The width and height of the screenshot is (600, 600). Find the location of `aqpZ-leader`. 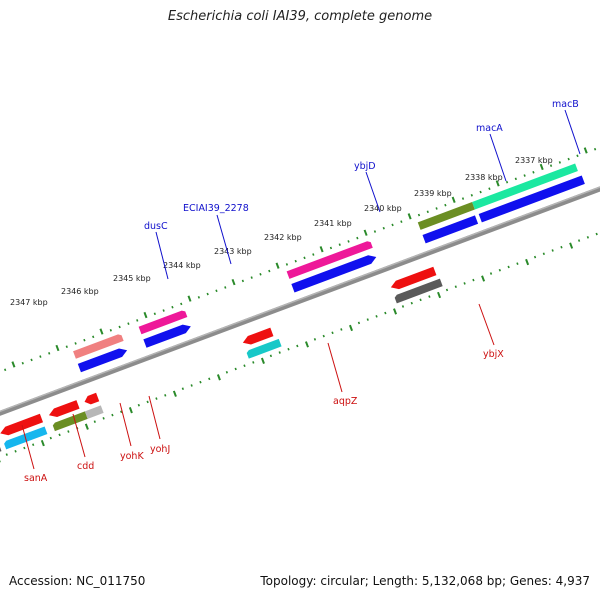

aqpZ-leader is located at coordinates (335, 367).